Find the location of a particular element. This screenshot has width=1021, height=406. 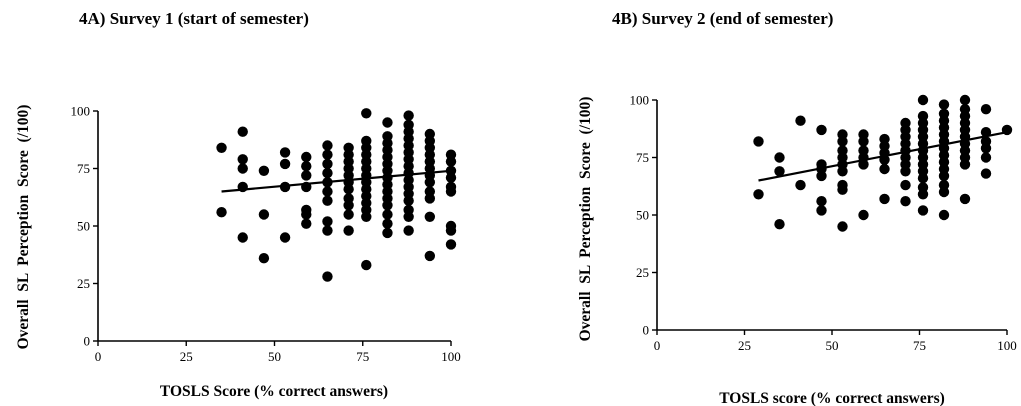

y-axis-label: Overall SL Perception Score (/100) is located at coordinates (585, 219).